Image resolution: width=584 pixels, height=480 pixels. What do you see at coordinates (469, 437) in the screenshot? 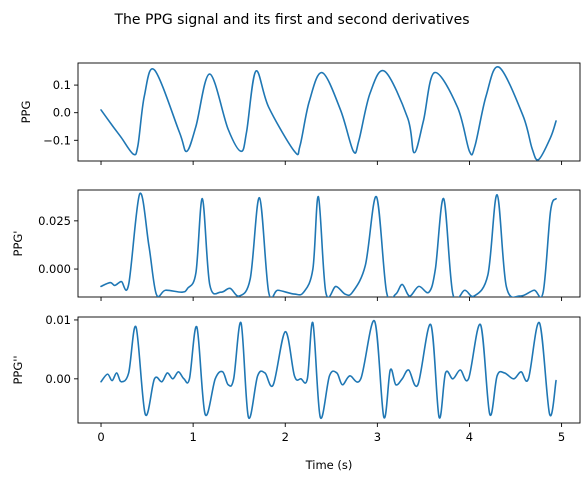
I see `x-tick-label: 4` at bounding box center [469, 437].